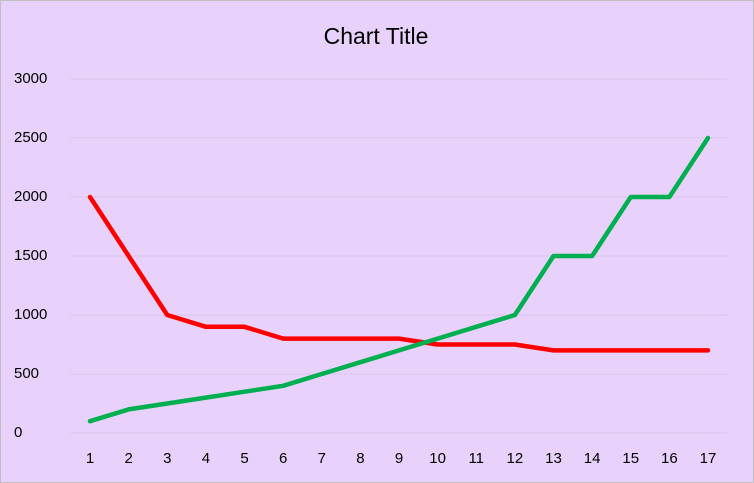 This screenshot has height=483, width=754. Describe the element at coordinates (360, 458) in the screenshot. I see `x-tick-label: 8` at that location.